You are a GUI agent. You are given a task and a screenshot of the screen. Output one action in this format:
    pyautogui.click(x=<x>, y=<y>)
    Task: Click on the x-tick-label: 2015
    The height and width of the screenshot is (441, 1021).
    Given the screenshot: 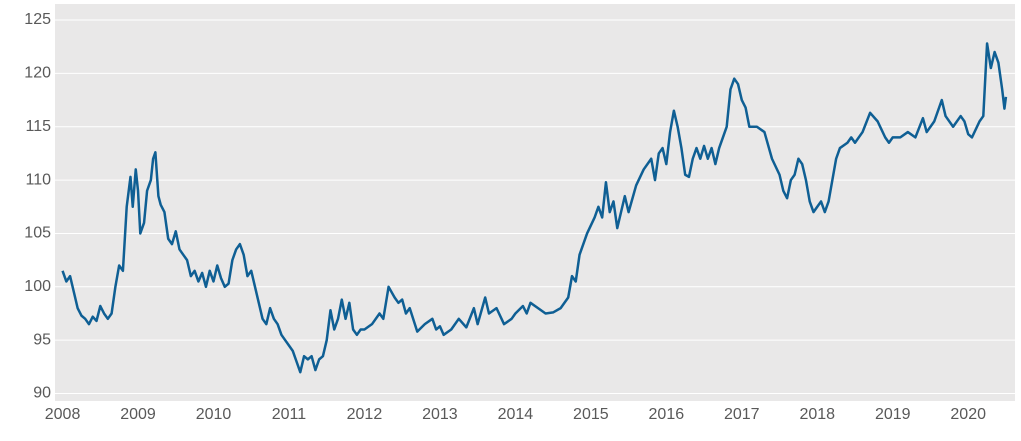 What is the action you would take?
    pyautogui.click(x=591, y=414)
    